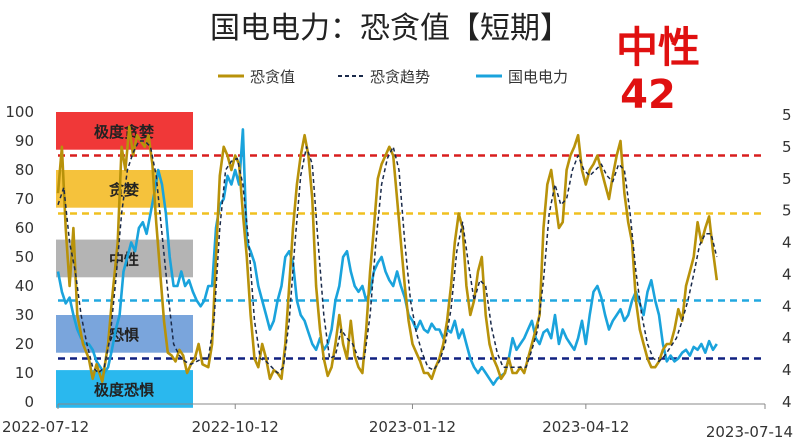 This screenshot has width=800, height=442. I want to click on y-left-tick-3: 70, so click(24, 199).